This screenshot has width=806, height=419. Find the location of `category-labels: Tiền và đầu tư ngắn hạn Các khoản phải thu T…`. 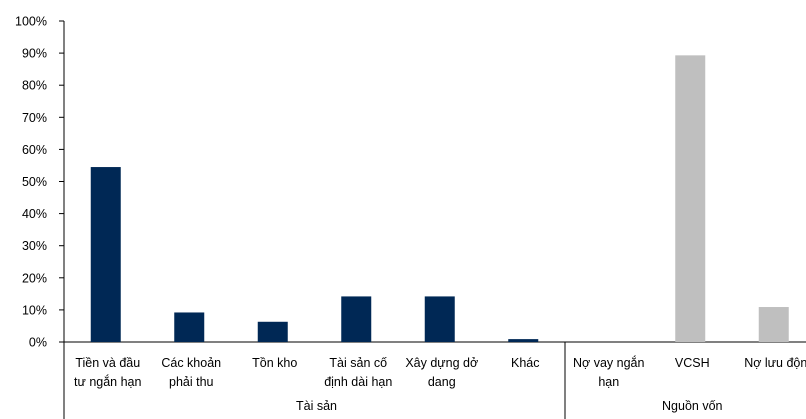

category-labels: Tiền và đầu tư ngắn hạn Các khoản phải thu T… is located at coordinates (440, 372).